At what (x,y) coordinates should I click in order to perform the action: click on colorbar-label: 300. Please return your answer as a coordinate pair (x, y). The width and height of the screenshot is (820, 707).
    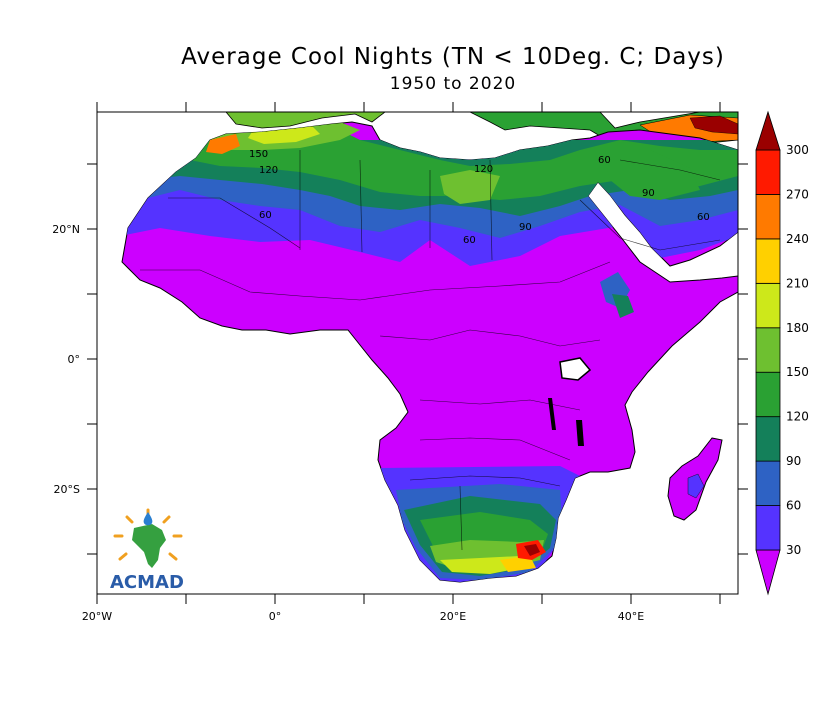
    Looking at the image, I should click on (797, 150).